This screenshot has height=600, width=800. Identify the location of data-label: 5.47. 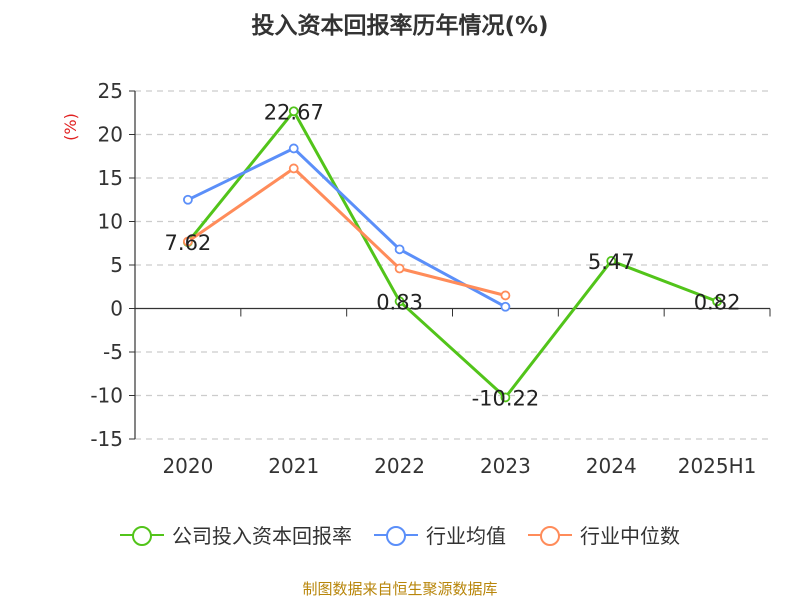
(611, 262).